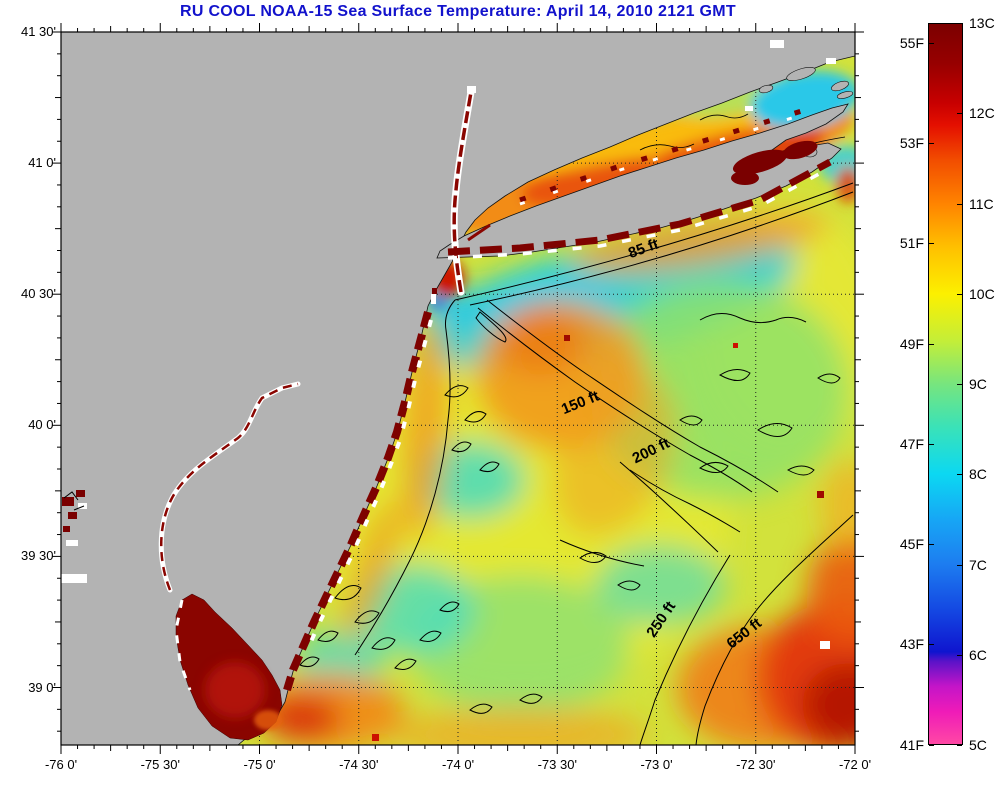 Image resolution: width=1000 pixels, height=785 pixels. What do you see at coordinates (685, 649) in the screenshot?
I see `contour-250ft` at bounding box center [685, 649].